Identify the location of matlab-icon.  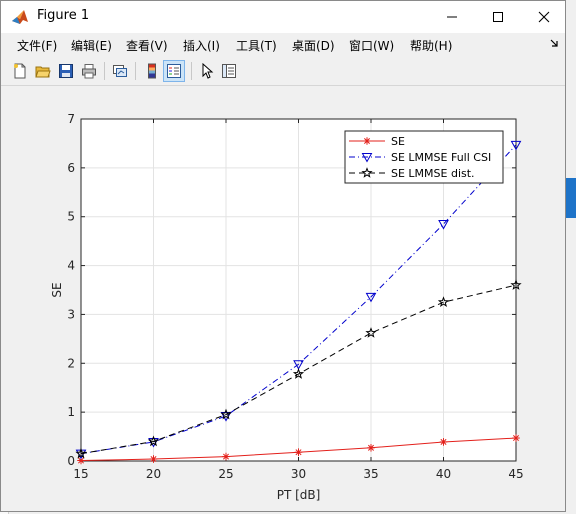
(20, 17).